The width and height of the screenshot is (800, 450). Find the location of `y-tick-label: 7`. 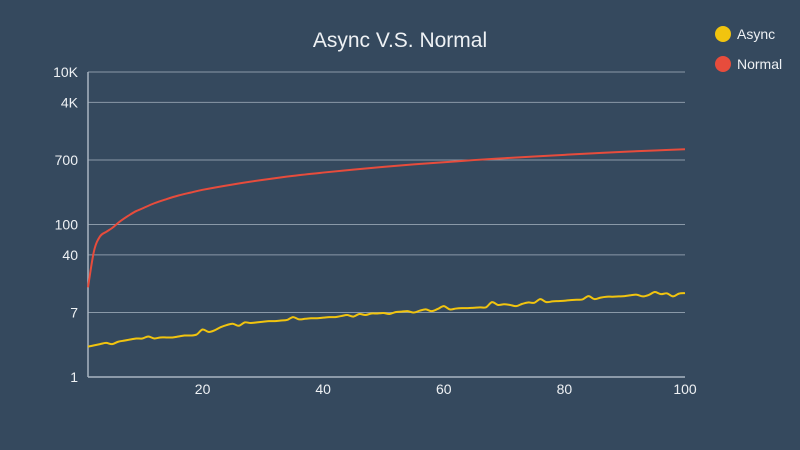

y-tick-label: 7 is located at coordinates (74, 313).